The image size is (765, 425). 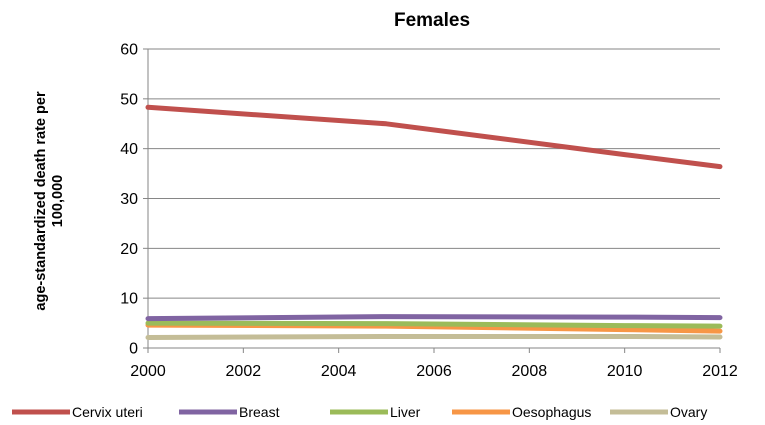 I want to click on y-axis-label-line-2: 100,000, so click(x=58, y=201).